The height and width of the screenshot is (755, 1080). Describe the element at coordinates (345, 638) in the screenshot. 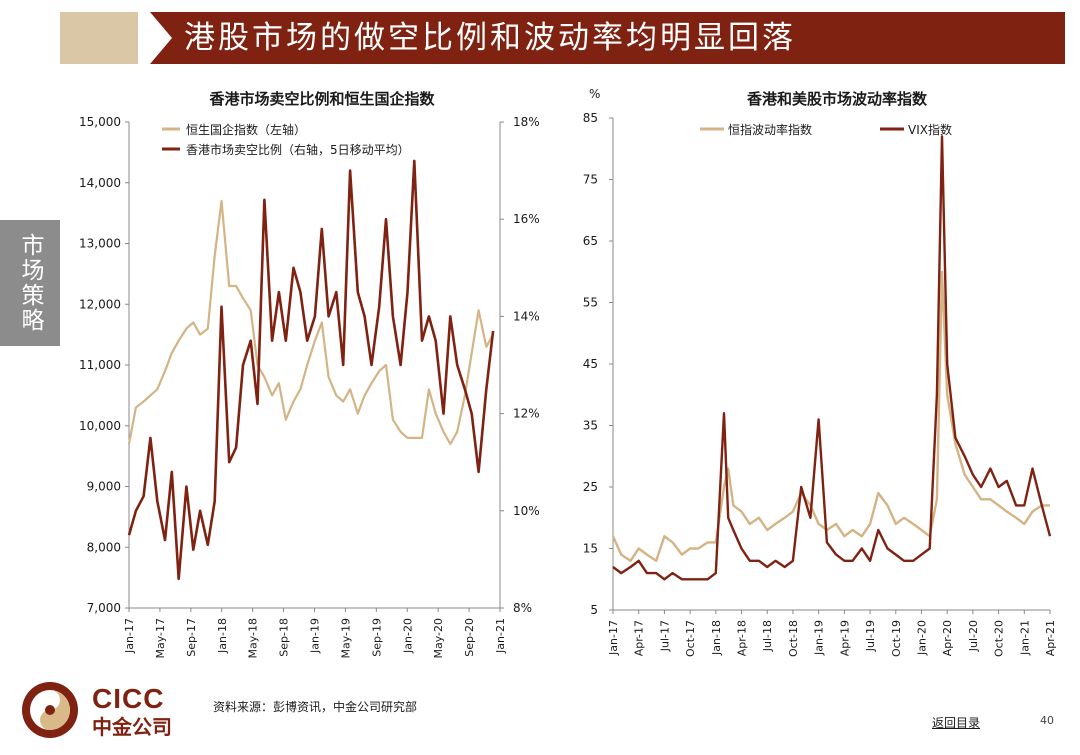

I see `x-tick-label: May-19` at that location.